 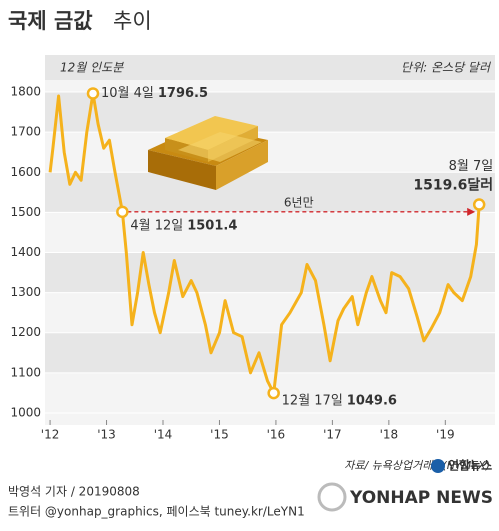 What do you see at coordinates (212, 225) in the screenshot?
I see `annotation-value: 1501.4` at bounding box center [212, 225].